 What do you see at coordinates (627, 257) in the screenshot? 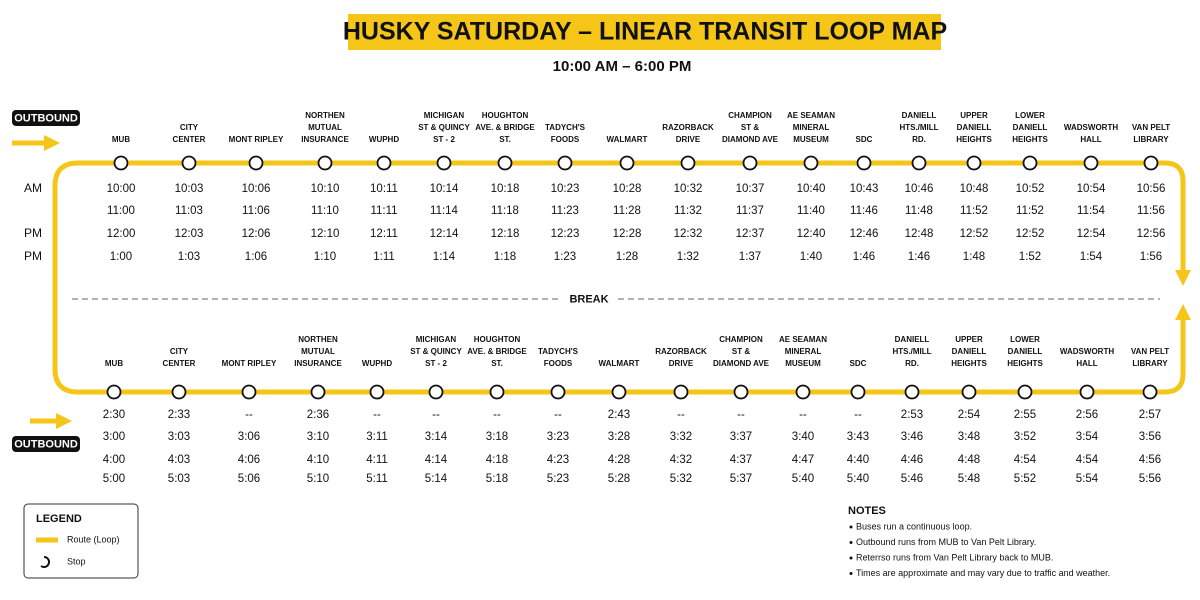
I see `departure-time: 1:28` at bounding box center [627, 257].